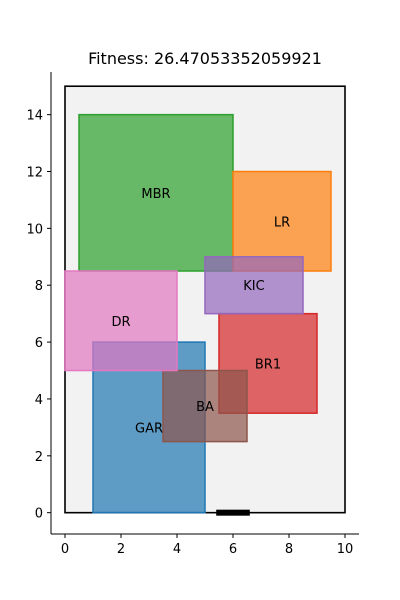  I want to click on room-label-gar: GAR, so click(149, 428).